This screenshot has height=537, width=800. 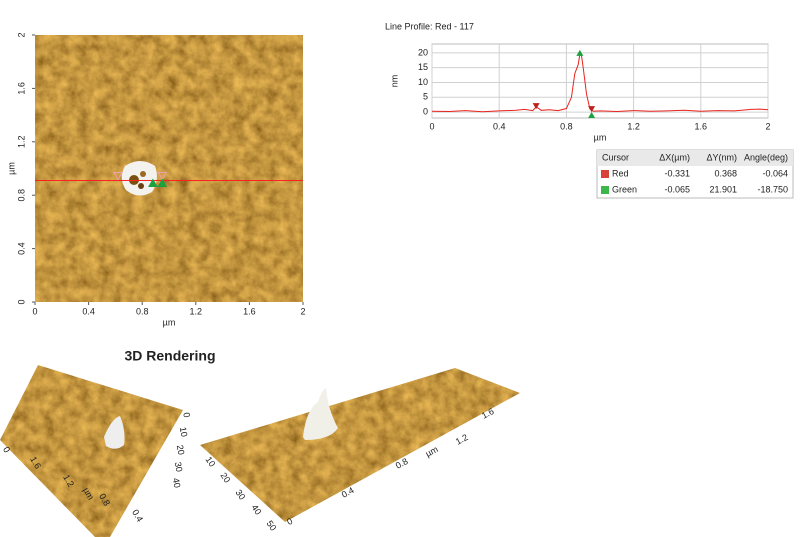 What do you see at coordinates (91, 451) in the screenshot?
I see `render-left` at bounding box center [91, 451].